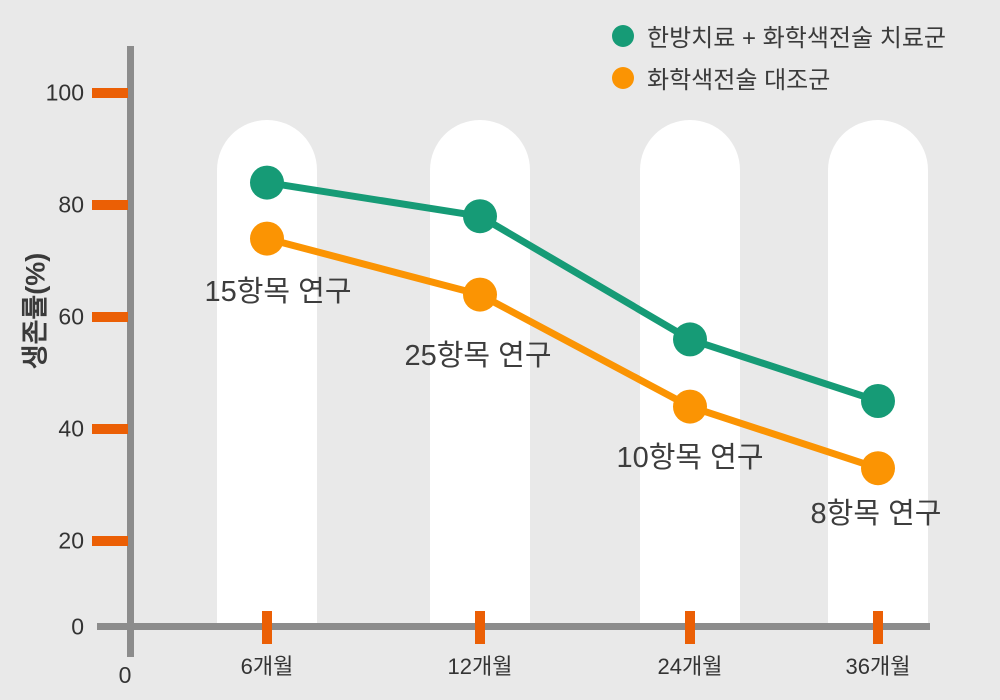  I want to click on x-tick-label: 12개월, so click(480, 666).